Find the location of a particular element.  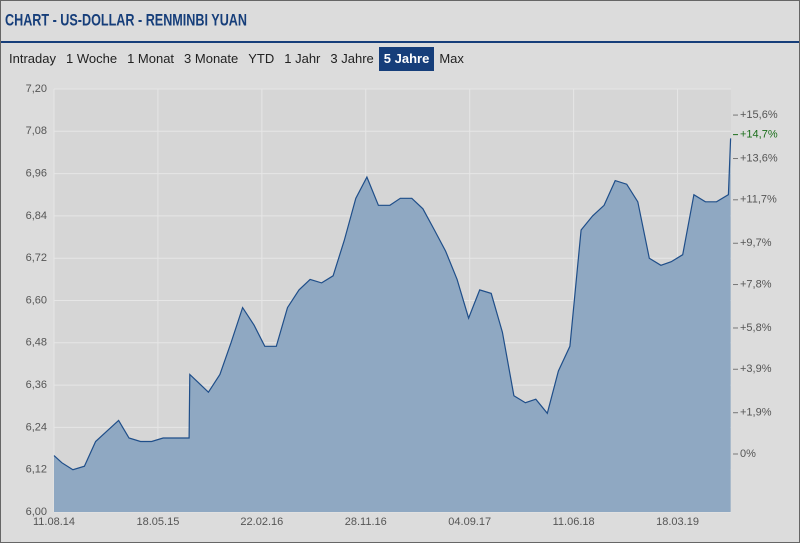

tab: YTD is located at coordinates (261, 58).